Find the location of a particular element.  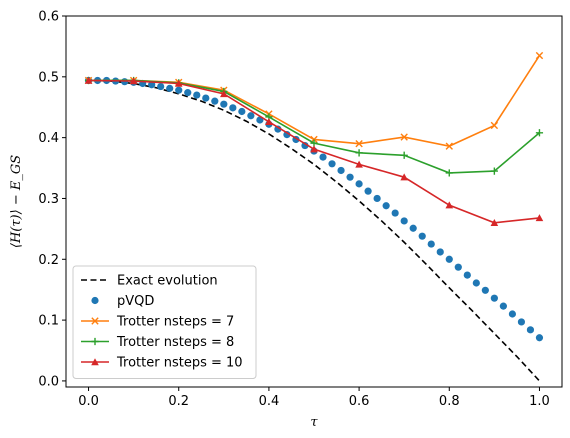

y-tick-label: 0.5 is located at coordinates (48, 77).